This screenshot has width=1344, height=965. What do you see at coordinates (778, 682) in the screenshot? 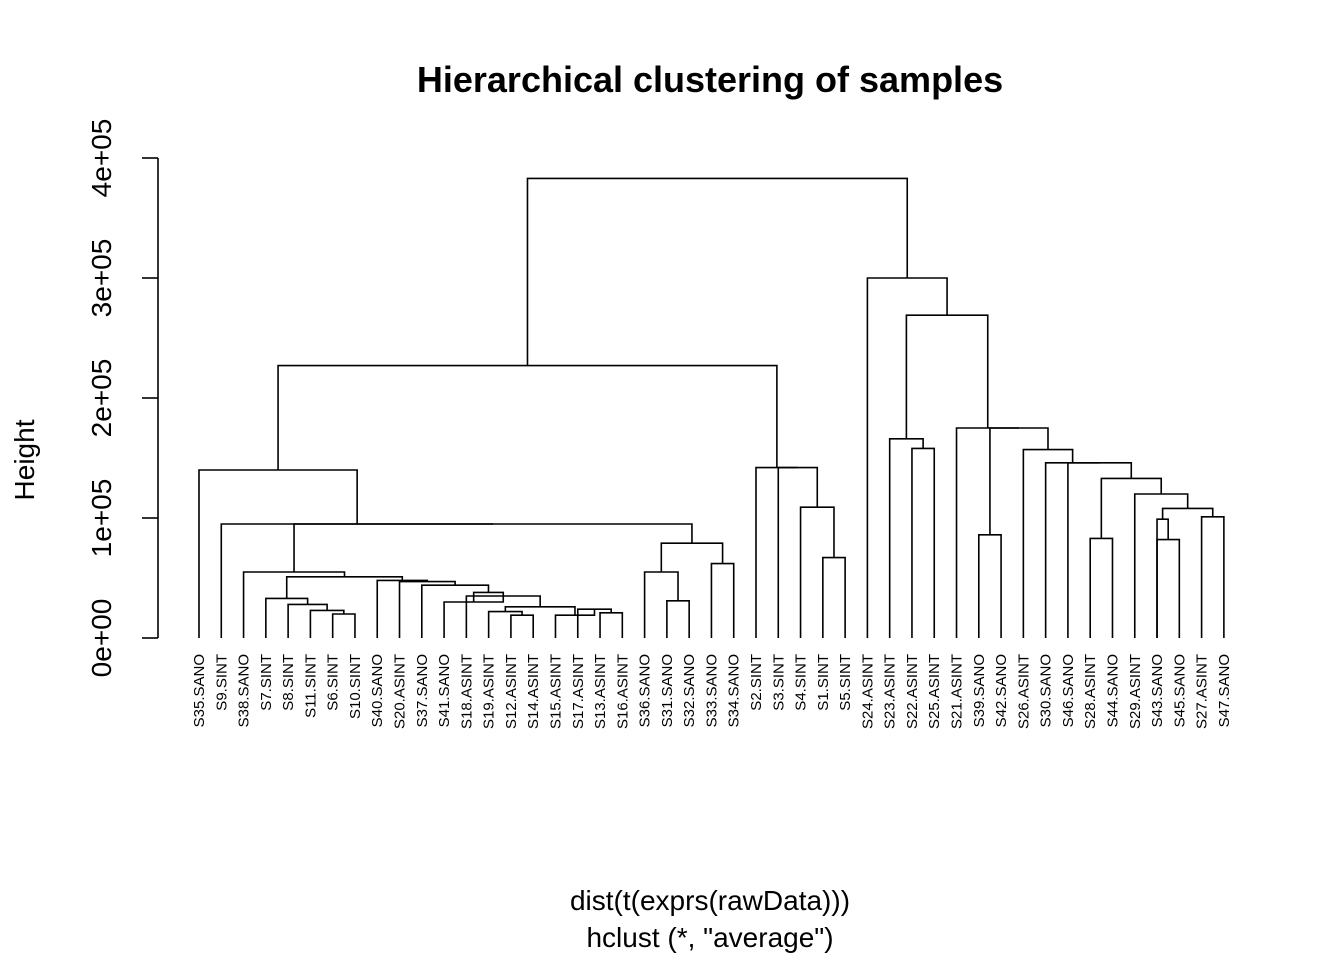
I see `leaf-label-s3-sint: S3.SINT` at bounding box center [778, 682].